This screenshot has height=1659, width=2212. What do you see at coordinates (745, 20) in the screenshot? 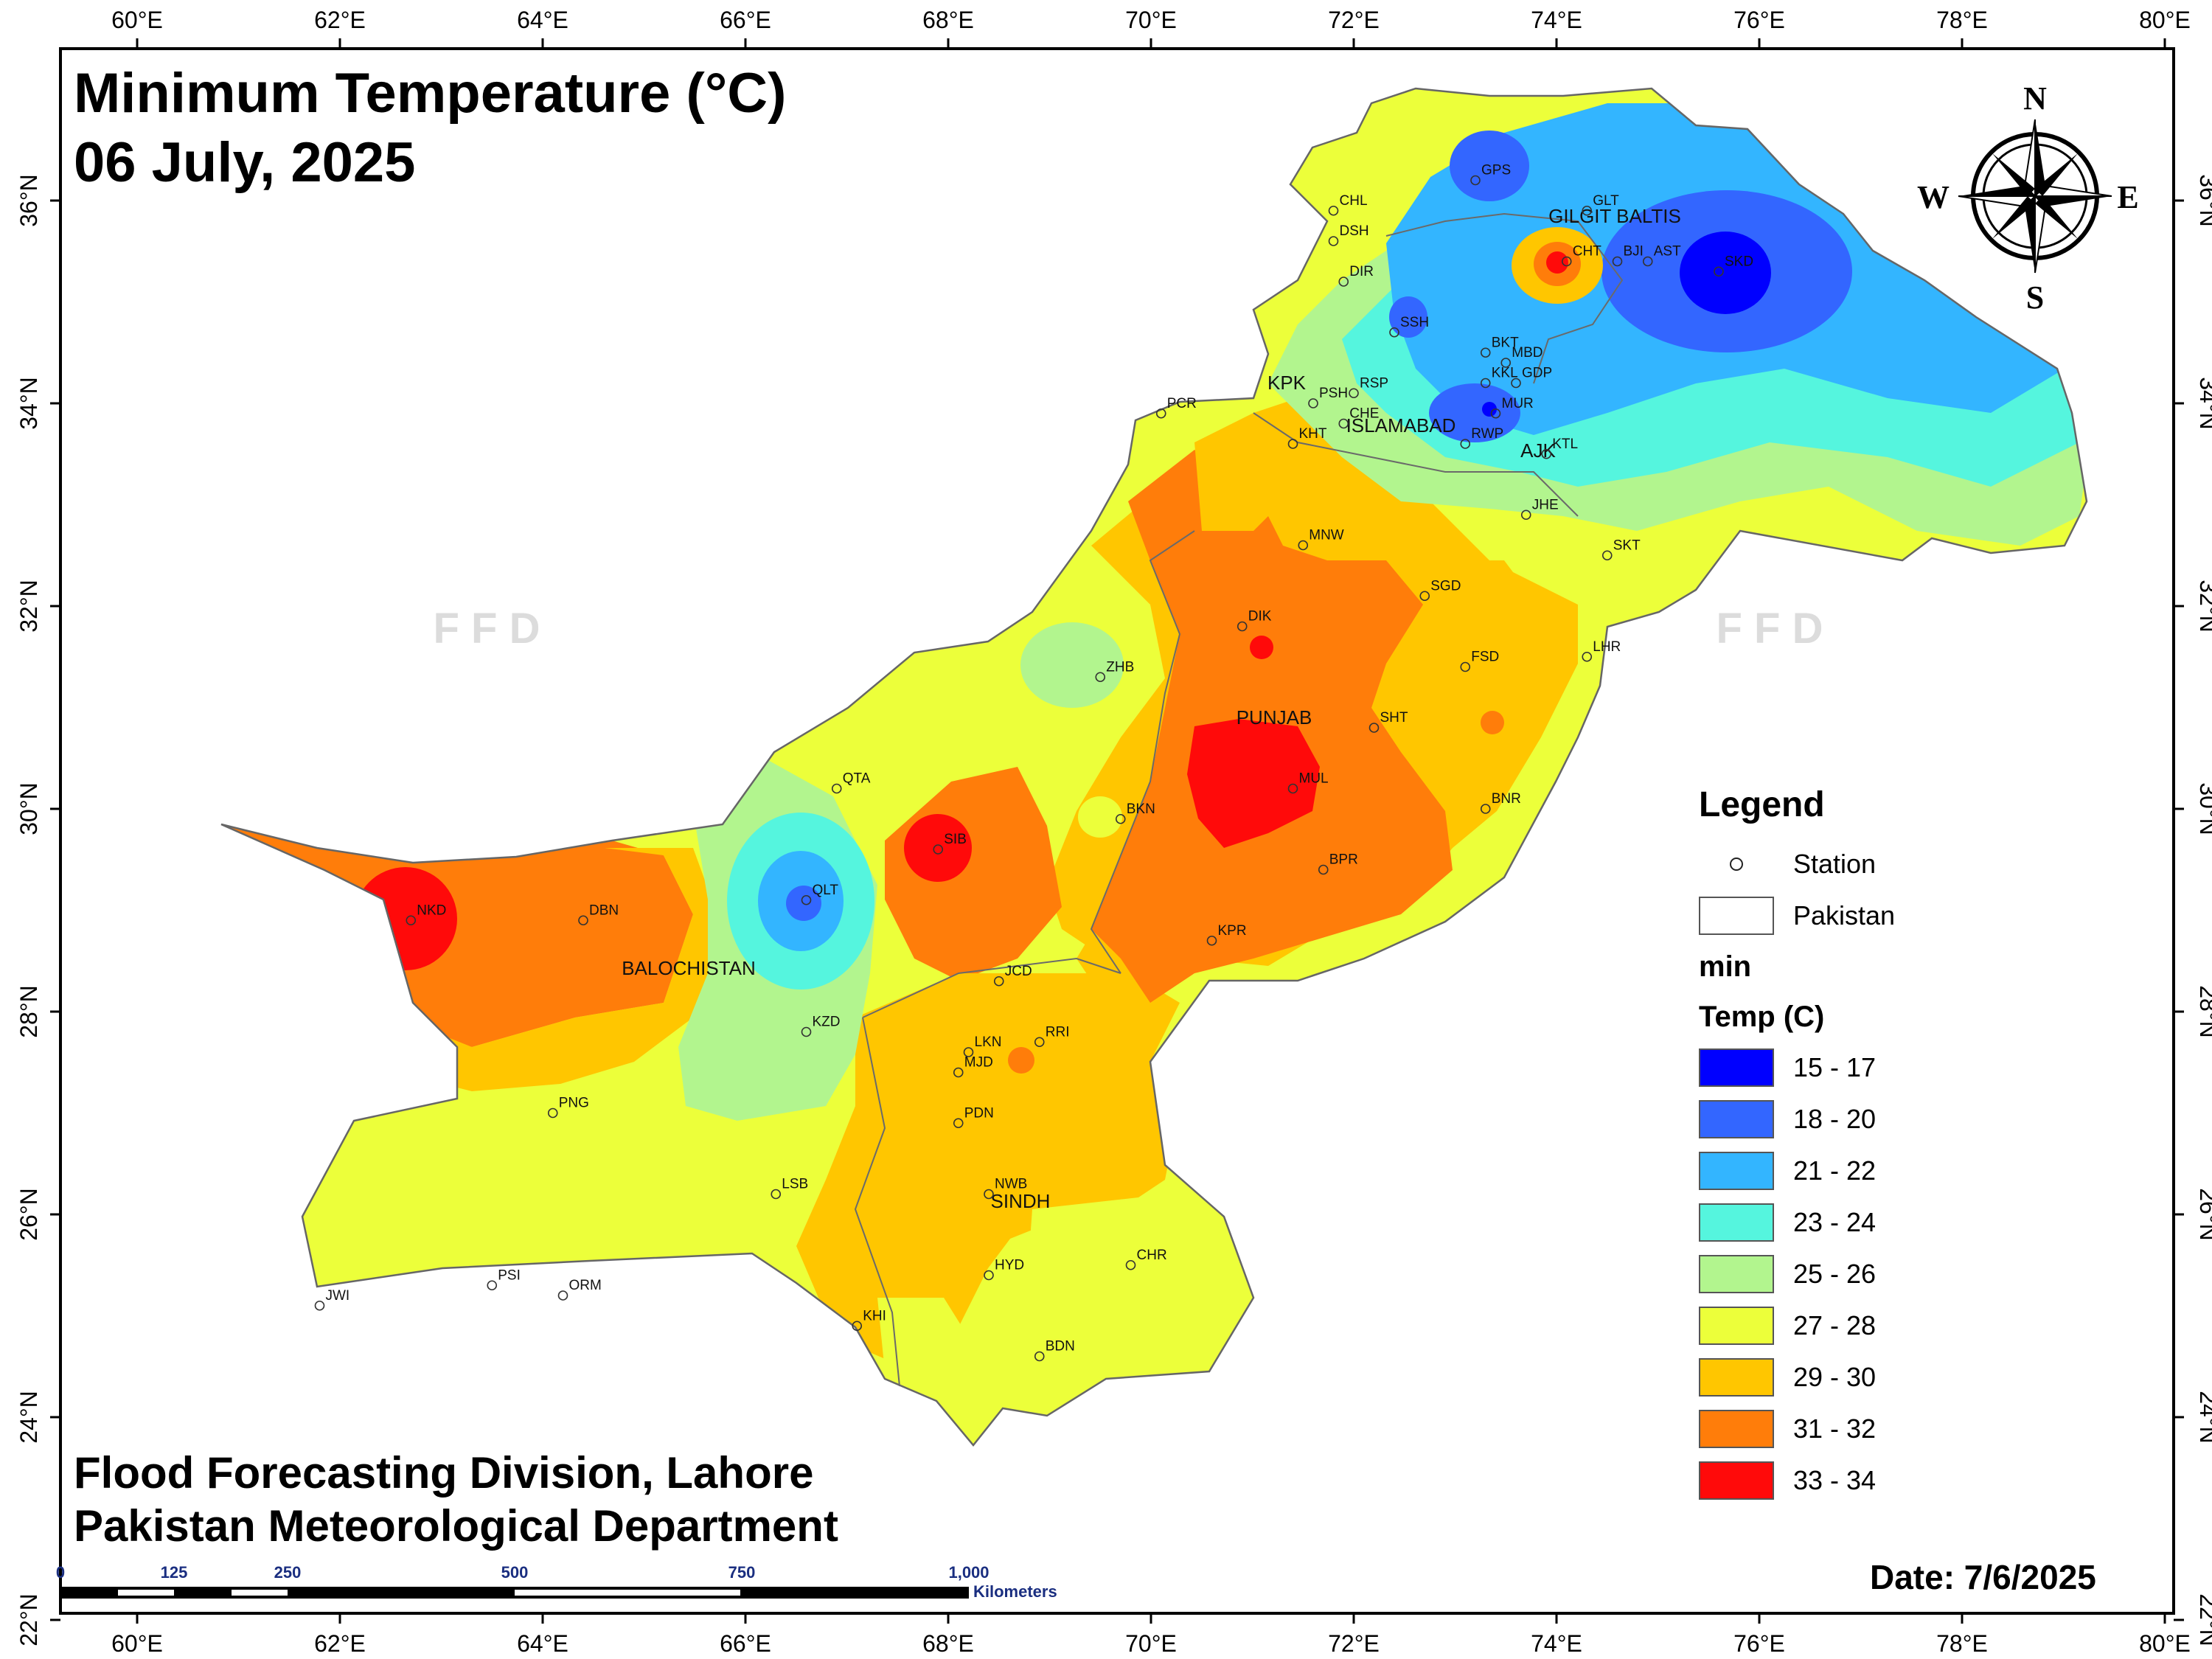
I see `lon-label-top: 66°E` at bounding box center [745, 20].